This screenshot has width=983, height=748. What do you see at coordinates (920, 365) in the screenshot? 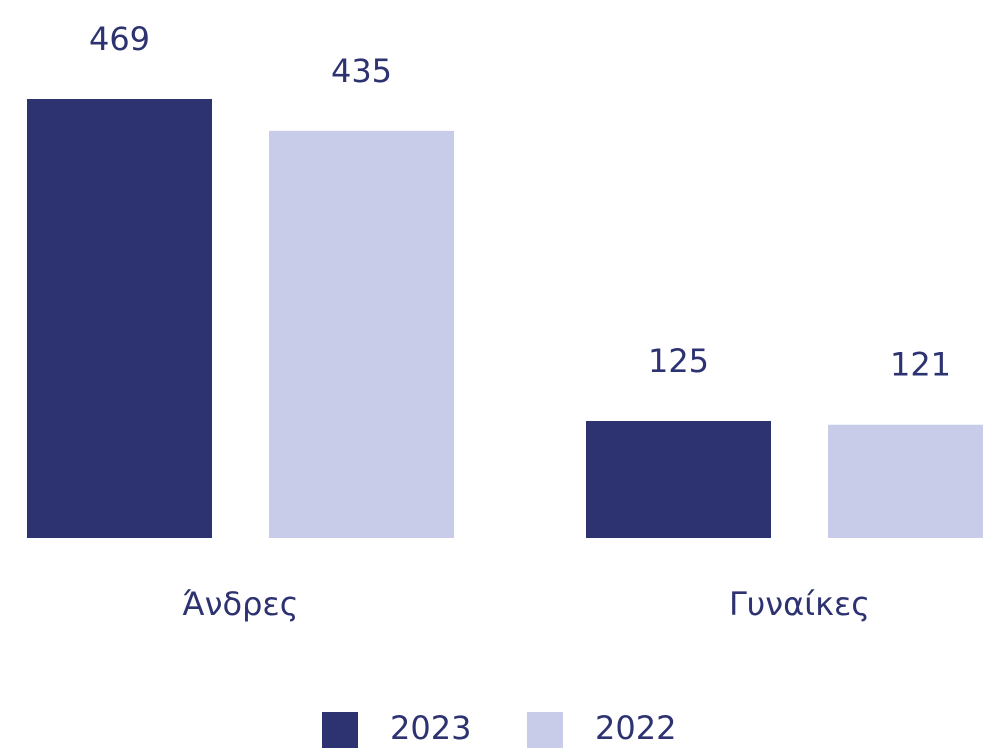
I see `value-label: 121` at bounding box center [920, 365].